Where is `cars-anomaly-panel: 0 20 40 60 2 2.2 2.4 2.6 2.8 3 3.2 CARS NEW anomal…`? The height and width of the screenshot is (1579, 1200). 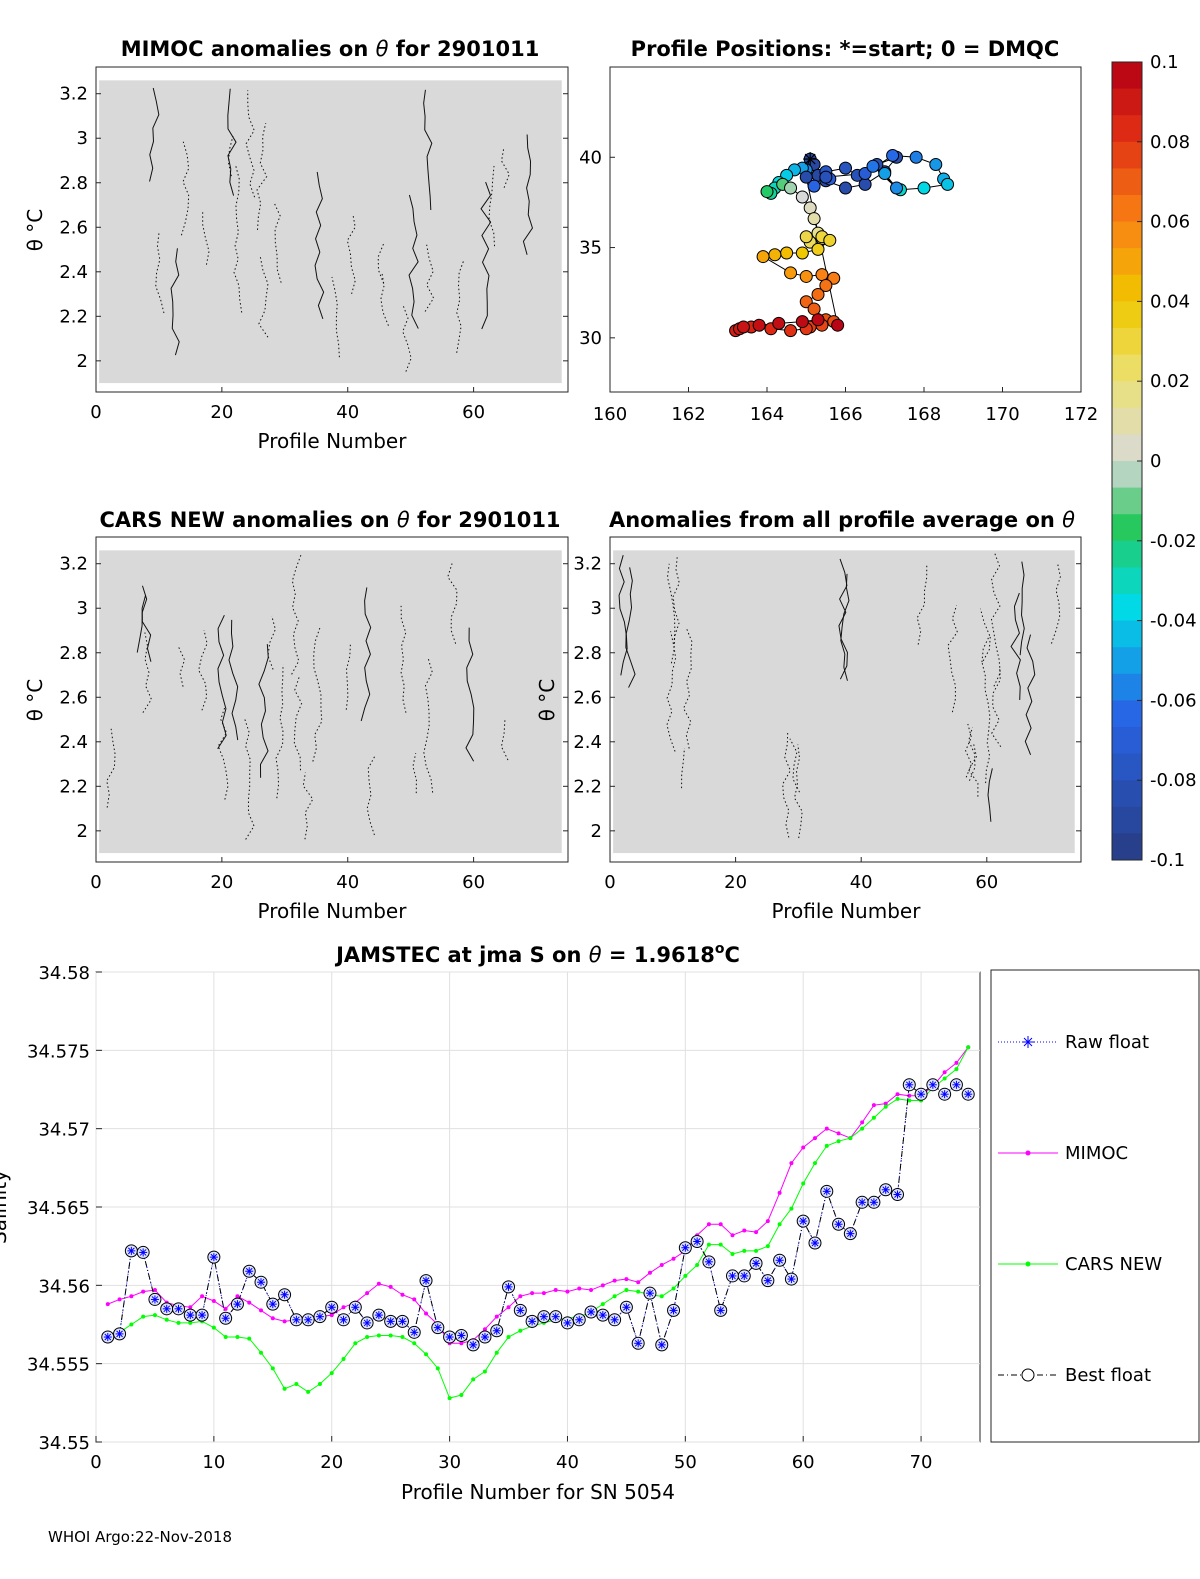 cars-anomaly-panel: 0 20 40 60 2 2.2 2.4 2.6 2.8 3 3.2 CARS NEW anomal… is located at coordinates (296, 715).